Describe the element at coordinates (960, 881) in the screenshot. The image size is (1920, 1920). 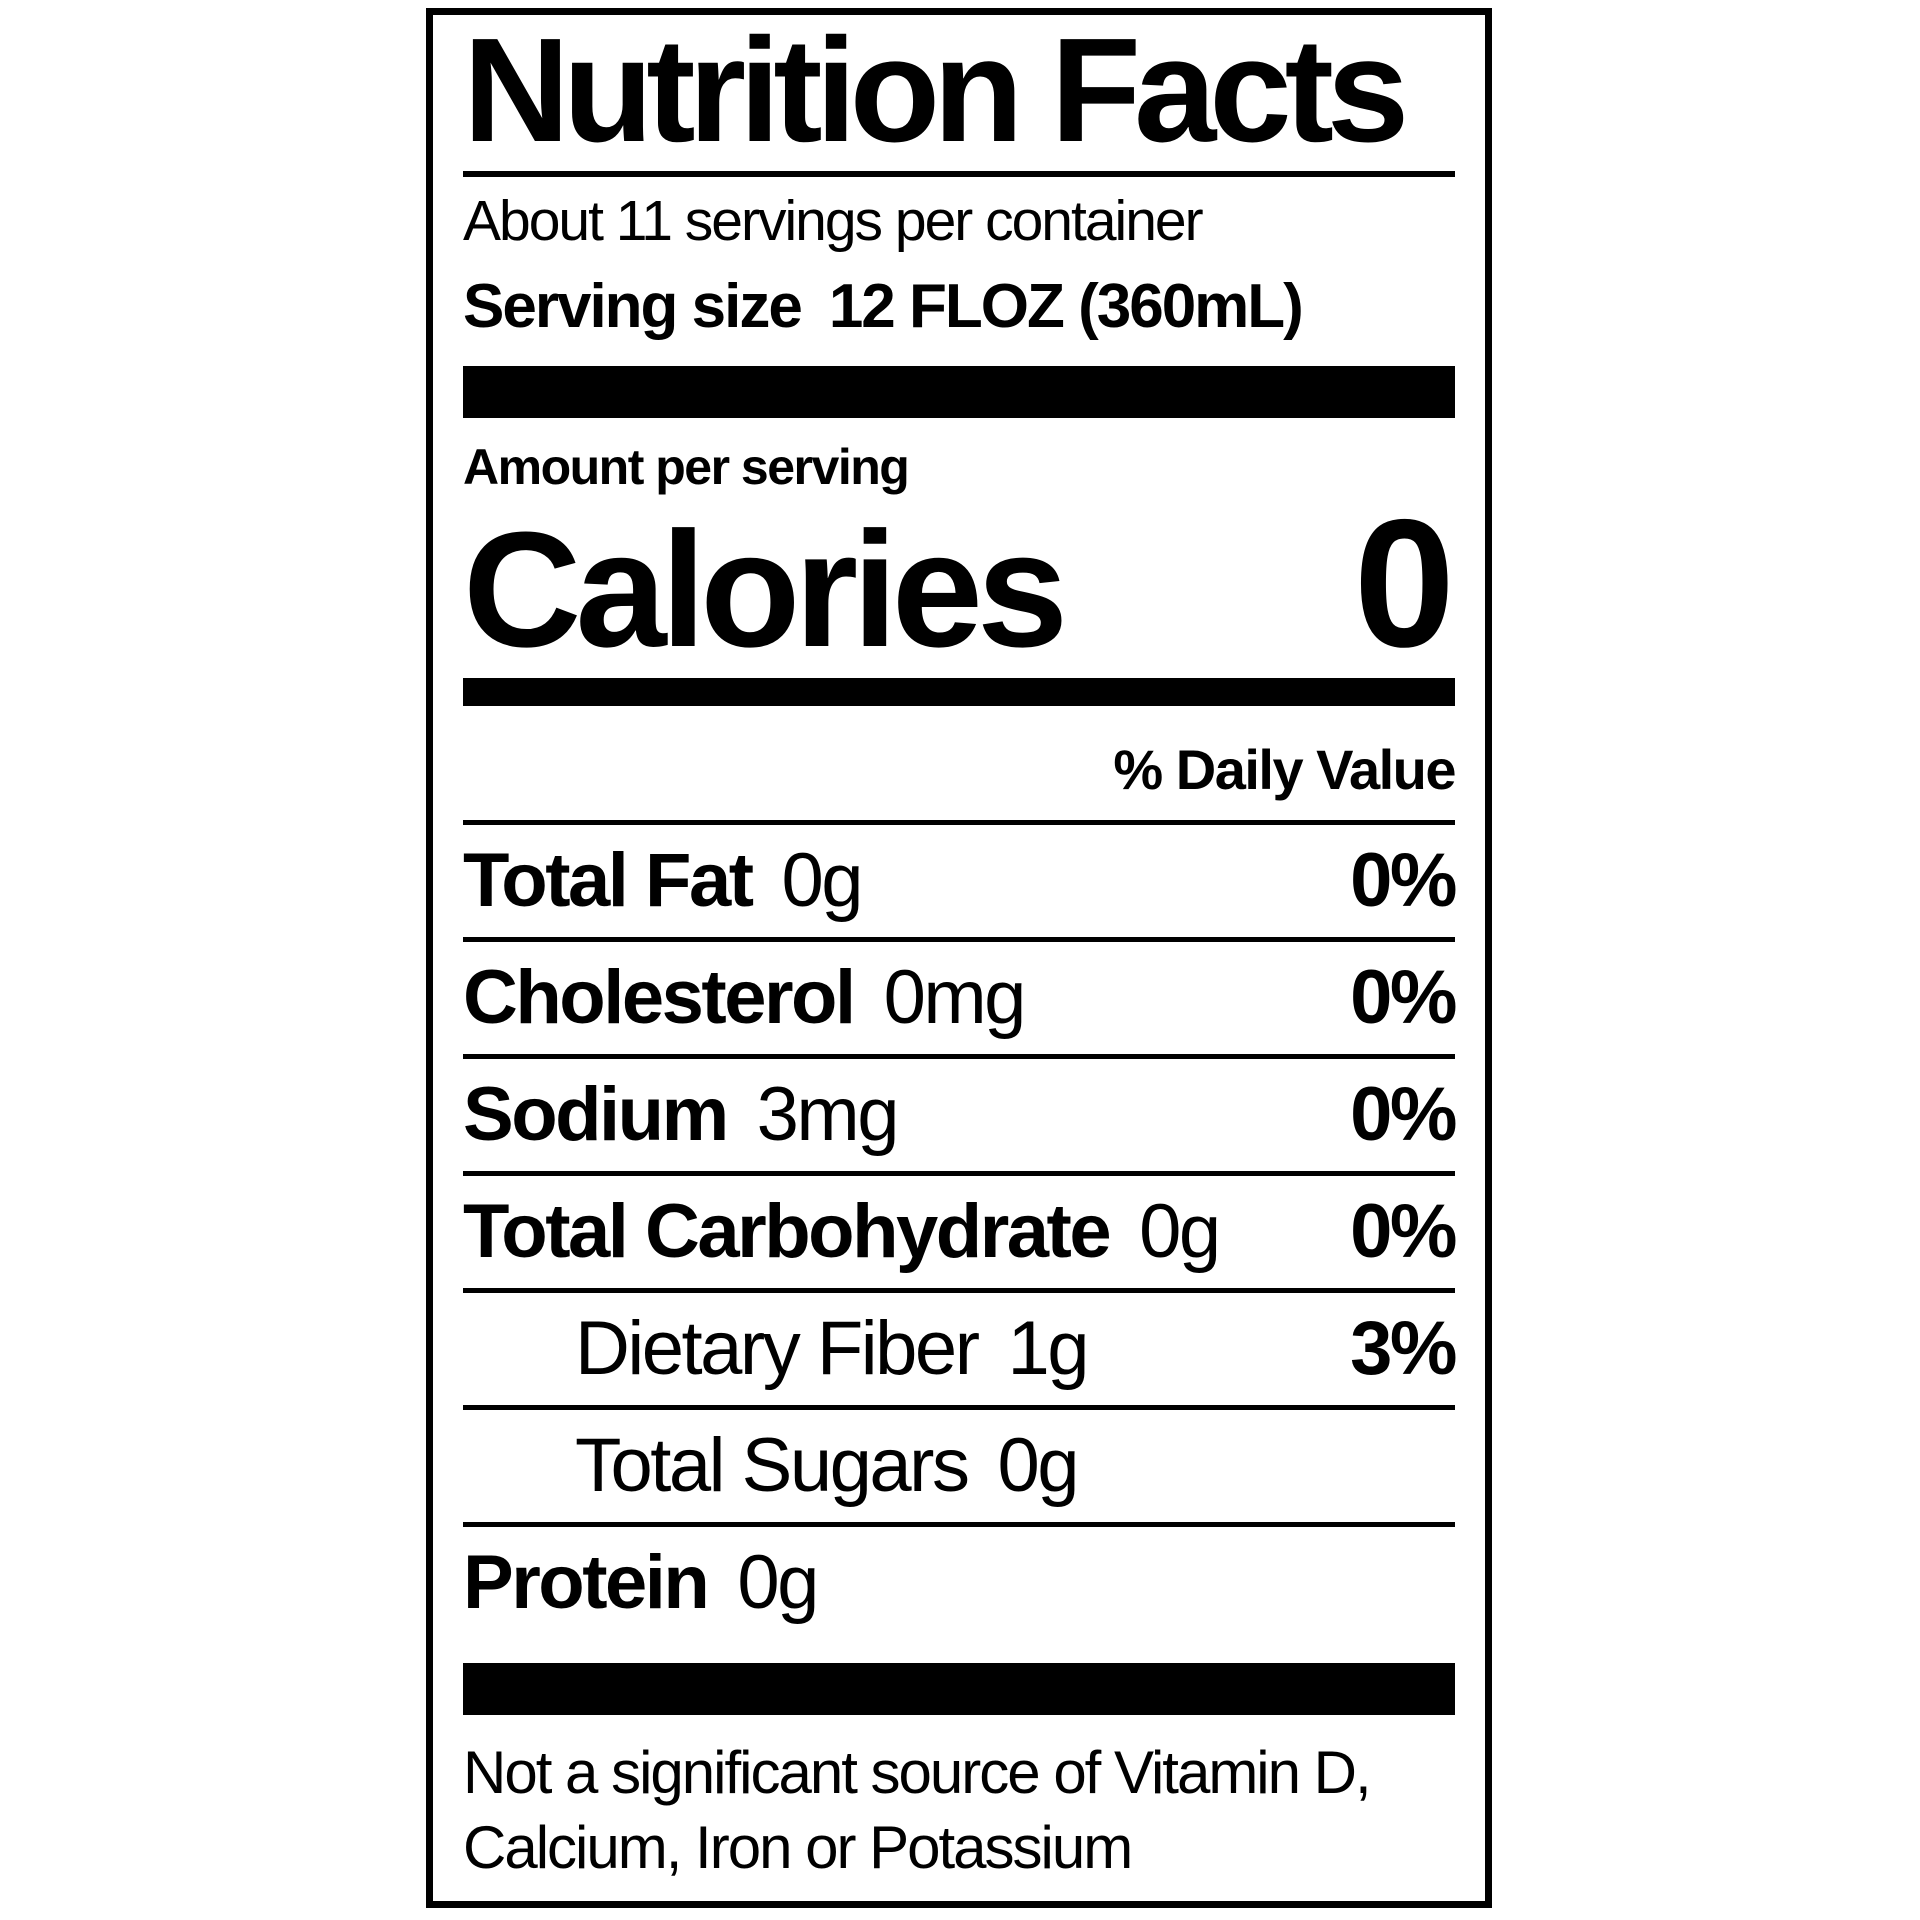
I see `nutrient-row: Total Fat 0g 0%` at that location.